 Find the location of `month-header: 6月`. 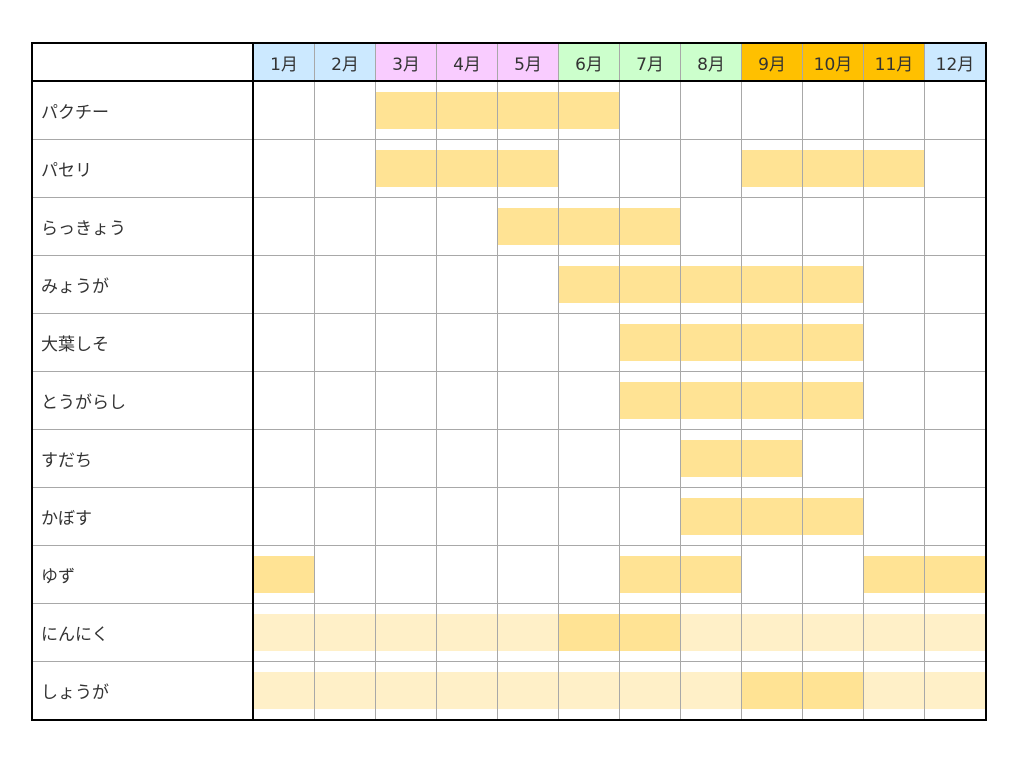

month-header: 6月 is located at coordinates (589, 62).